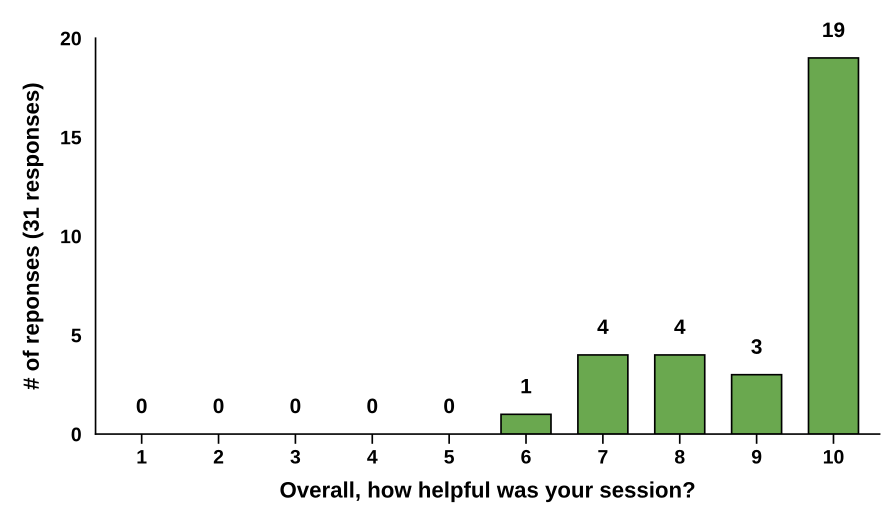  I want to click on x-tick-label: 6, so click(526, 457).